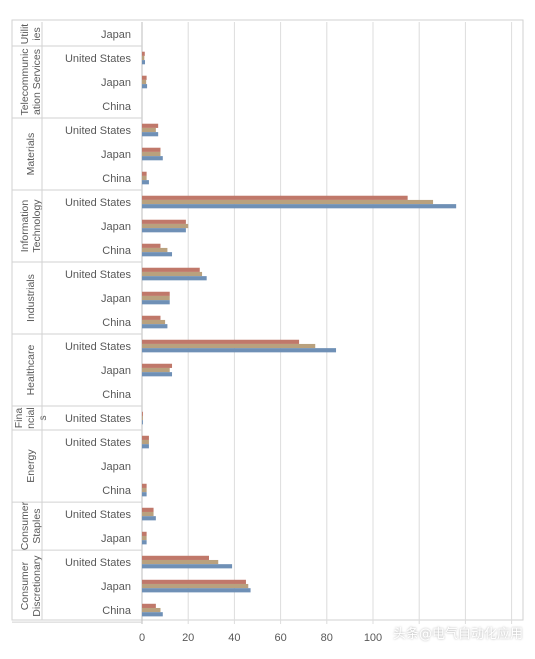  What do you see at coordinates (31, 525) in the screenshot?
I see `sector-label: ConsumerStaples` at bounding box center [31, 525].